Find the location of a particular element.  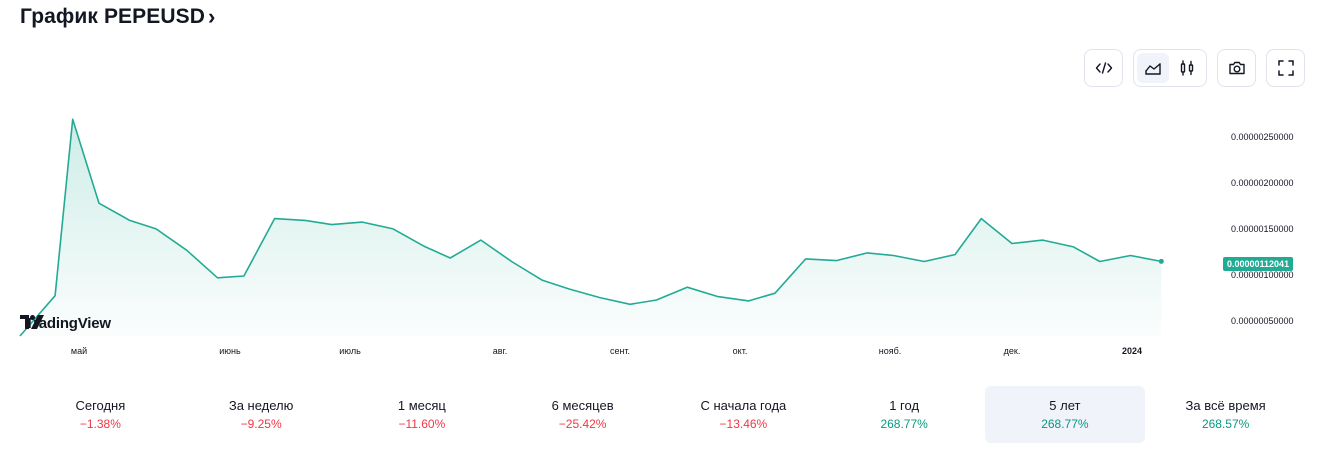

period-1-year: 1 год 268.77% is located at coordinates (904, 414).